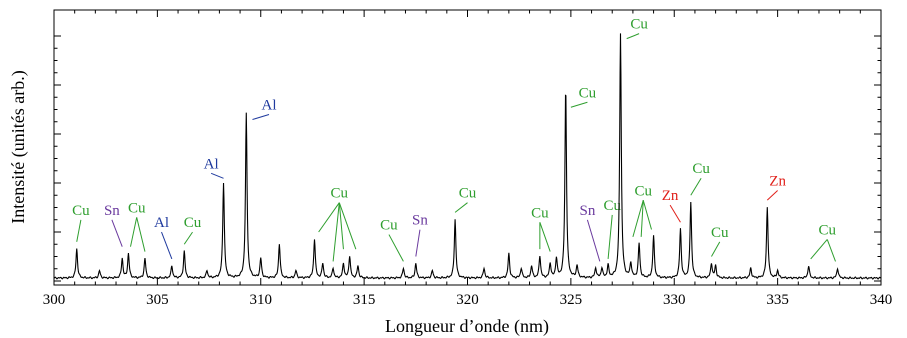  I want to click on x-tick-label: 305, so click(157, 300).